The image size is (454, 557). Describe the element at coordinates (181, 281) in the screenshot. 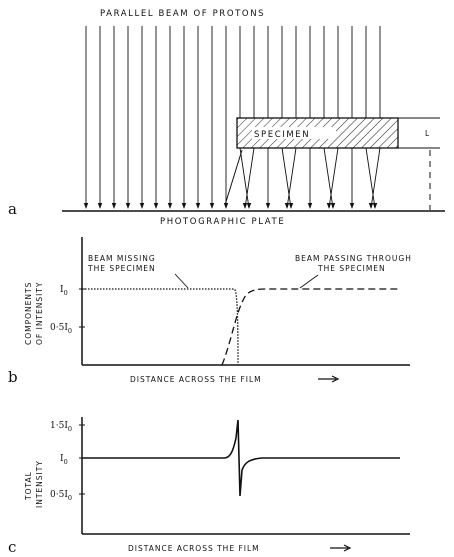

I see `missing-pointer` at that location.